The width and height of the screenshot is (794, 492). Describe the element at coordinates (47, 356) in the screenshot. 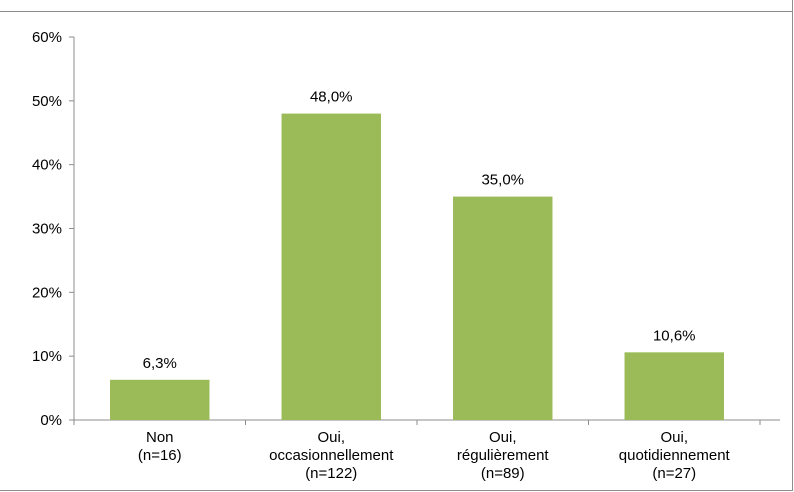

I see `y-tick-label: 10%` at that location.